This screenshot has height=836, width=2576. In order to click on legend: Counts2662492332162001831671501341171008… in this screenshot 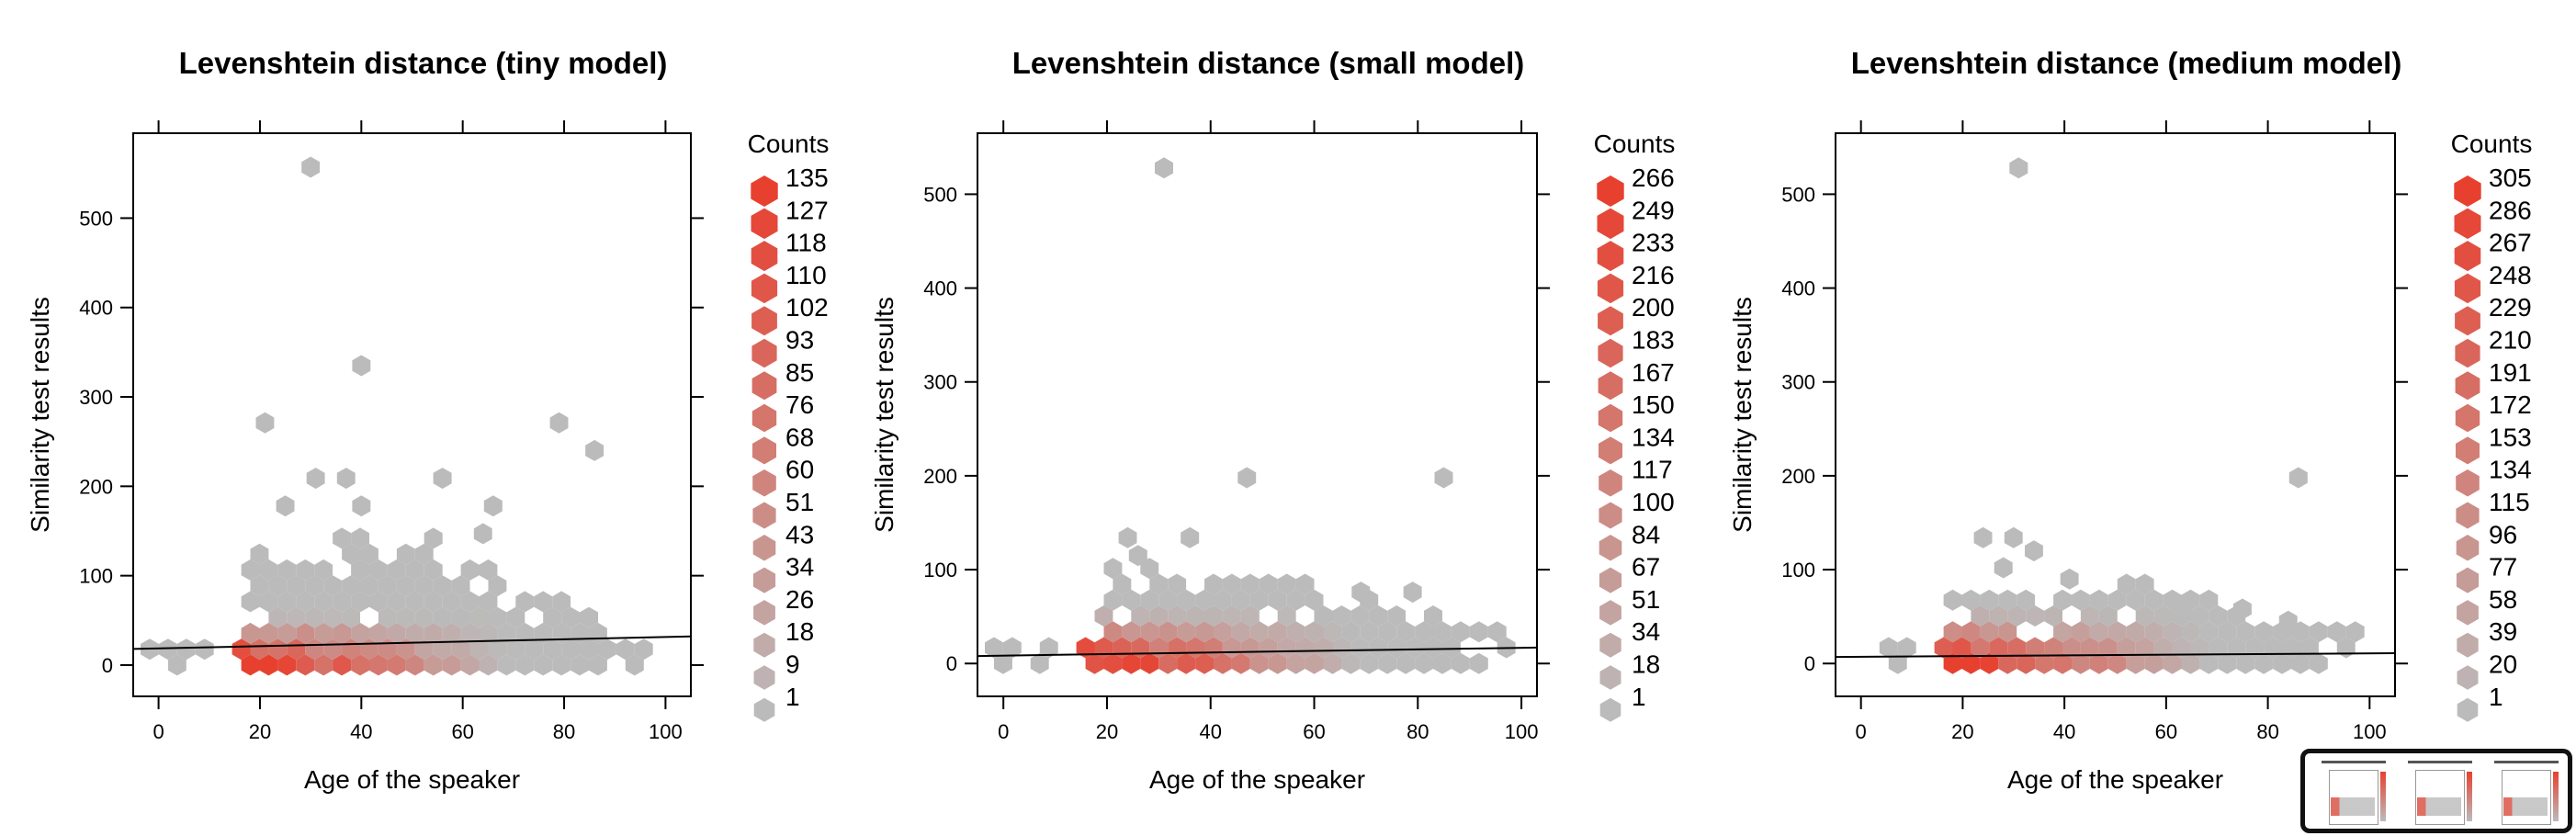, I will do `click(1634, 426)`.